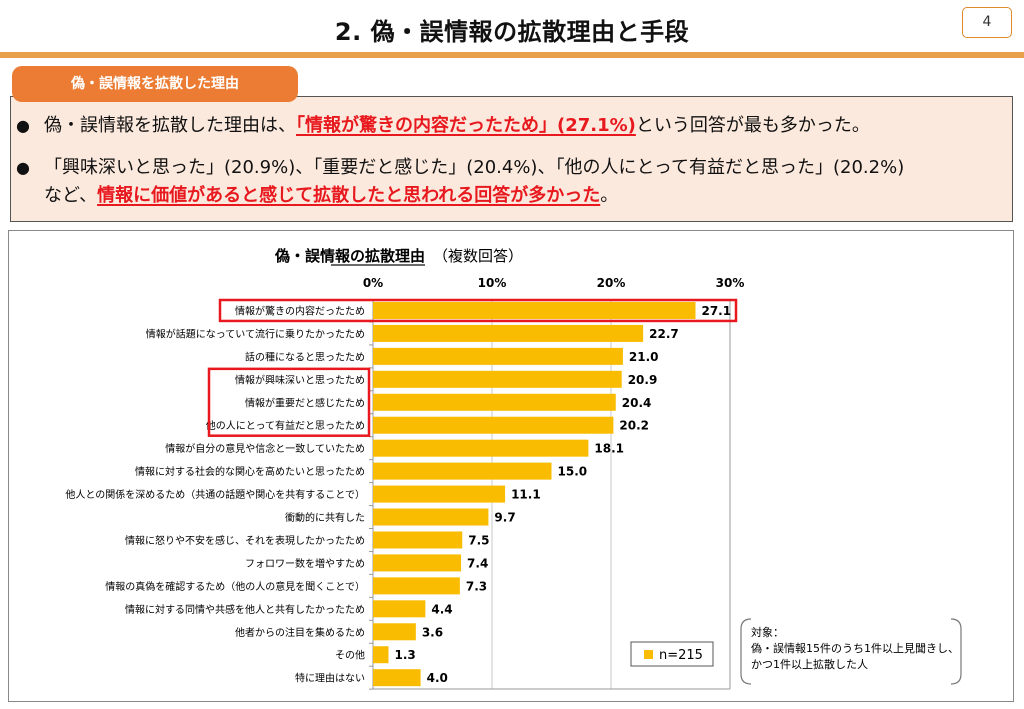 This screenshot has height=709, width=1024. What do you see at coordinates (441, 609) in the screenshot?
I see `value-label: 4.4` at bounding box center [441, 609].